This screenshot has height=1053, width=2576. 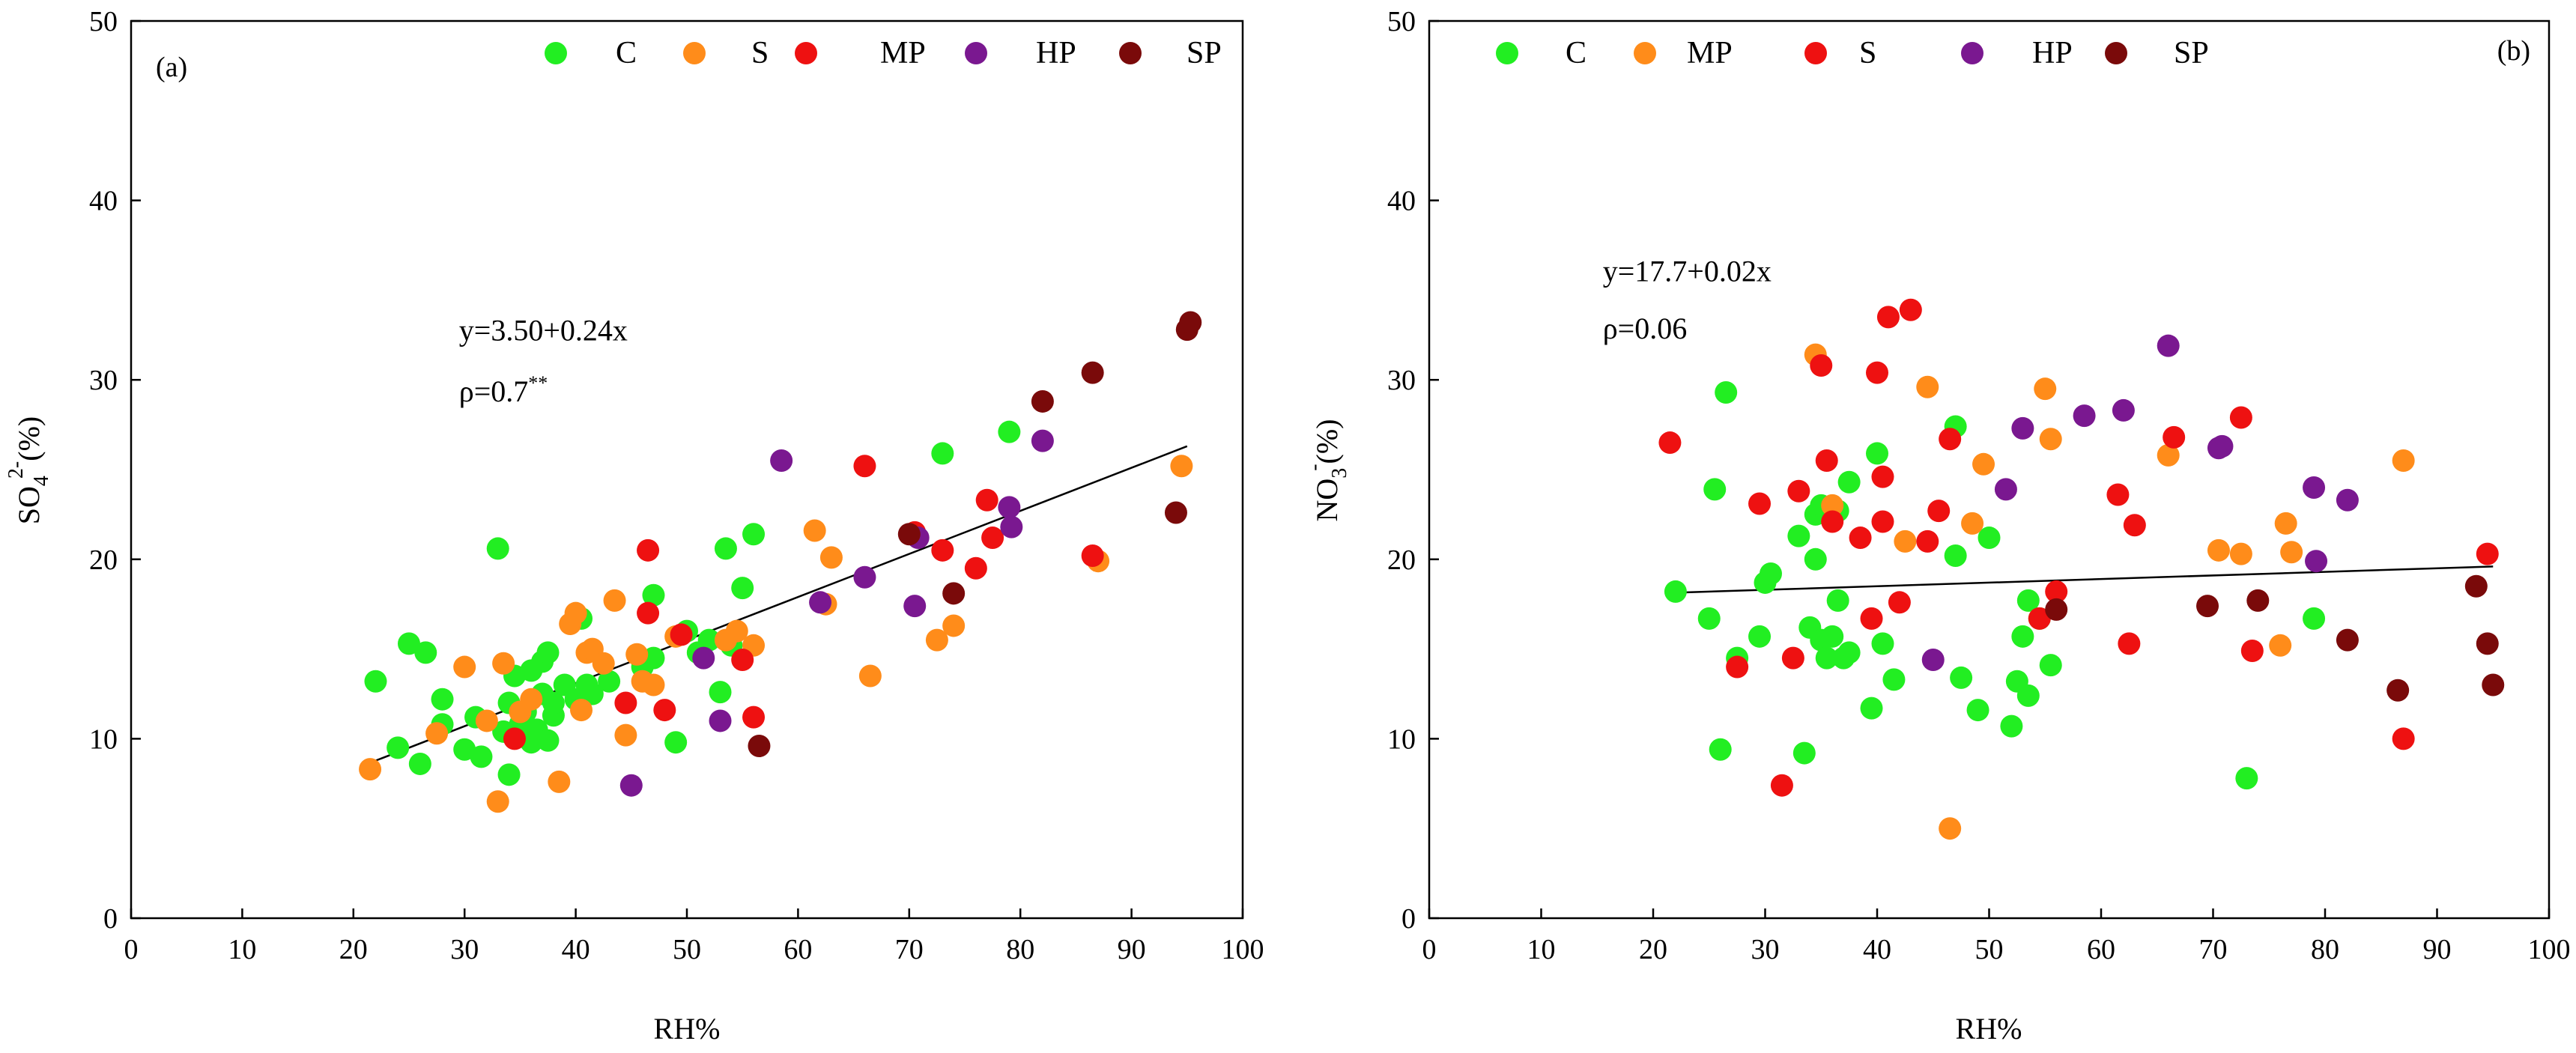 What do you see at coordinates (1132, 949) in the screenshot?
I see `x-tick-label: 90` at bounding box center [1132, 949].